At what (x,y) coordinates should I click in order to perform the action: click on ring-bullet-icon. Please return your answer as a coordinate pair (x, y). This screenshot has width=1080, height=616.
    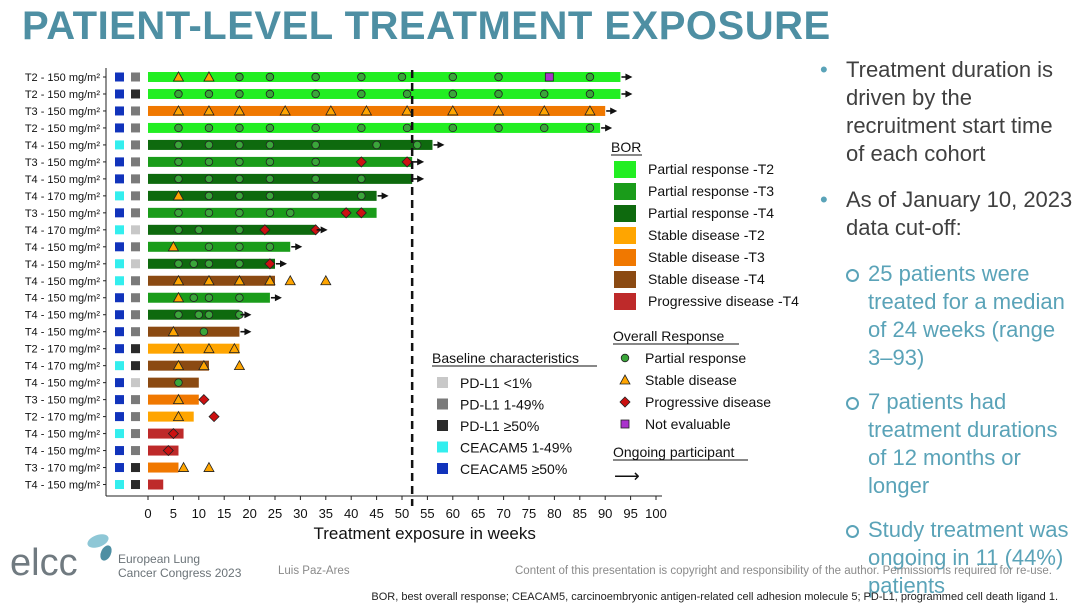
    Looking at the image, I should click on (852, 403).